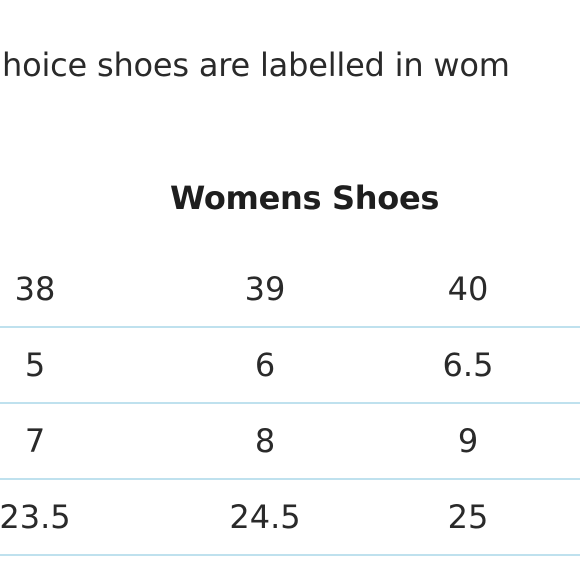 The height and width of the screenshot is (580, 580). I want to click on table-row: 23.5 24.5 25, so click(290, 518).